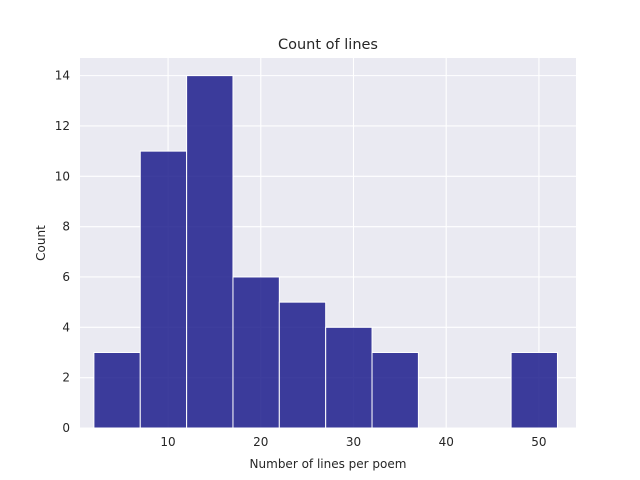  I want to click on x-tick-label: 30, so click(353, 442).